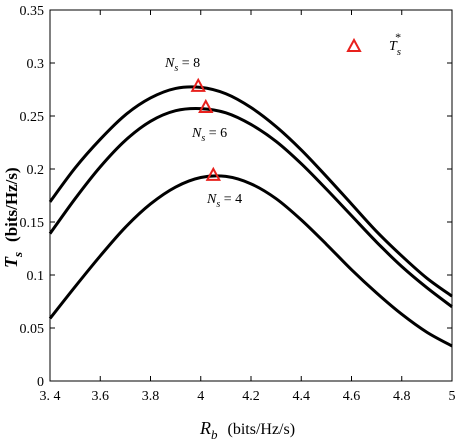 The image size is (456, 443). What do you see at coordinates (50, 396) in the screenshot?
I see `x-tick-label: 3. 4` at bounding box center [50, 396].